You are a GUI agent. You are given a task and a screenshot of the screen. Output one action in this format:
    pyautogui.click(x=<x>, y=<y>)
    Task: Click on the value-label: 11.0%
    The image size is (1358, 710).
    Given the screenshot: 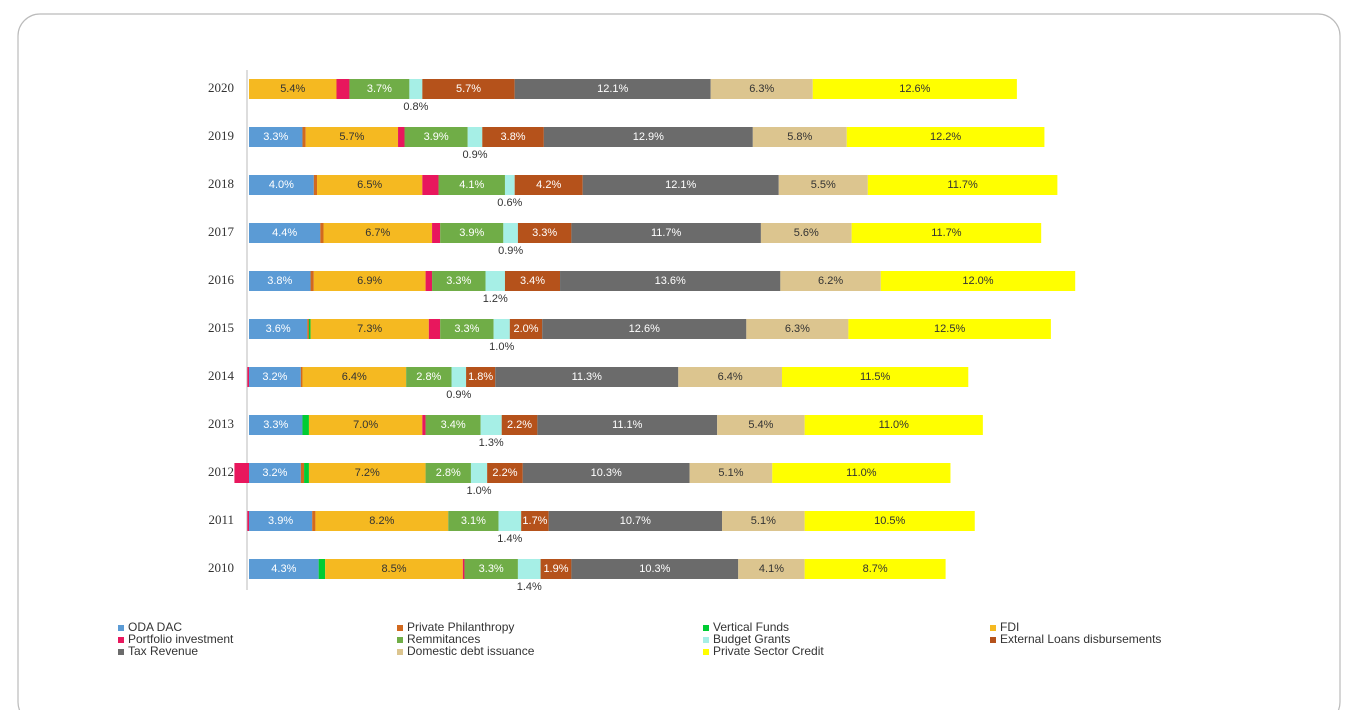 What is the action you would take?
    pyautogui.click(x=861, y=473)
    